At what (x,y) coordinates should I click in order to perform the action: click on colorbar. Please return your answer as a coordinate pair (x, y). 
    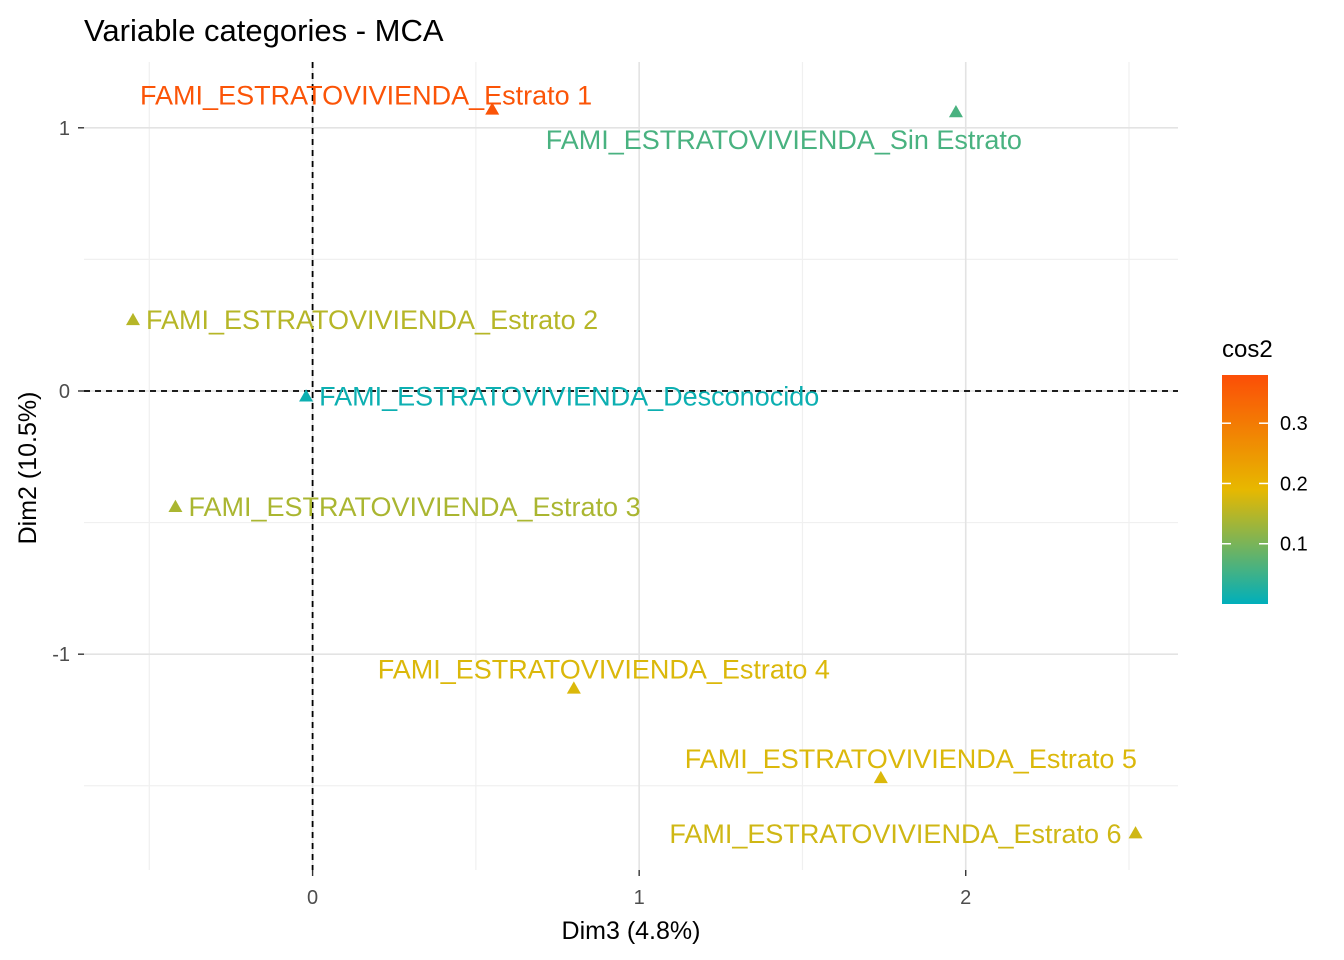
    Looking at the image, I should click on (1245, 489).